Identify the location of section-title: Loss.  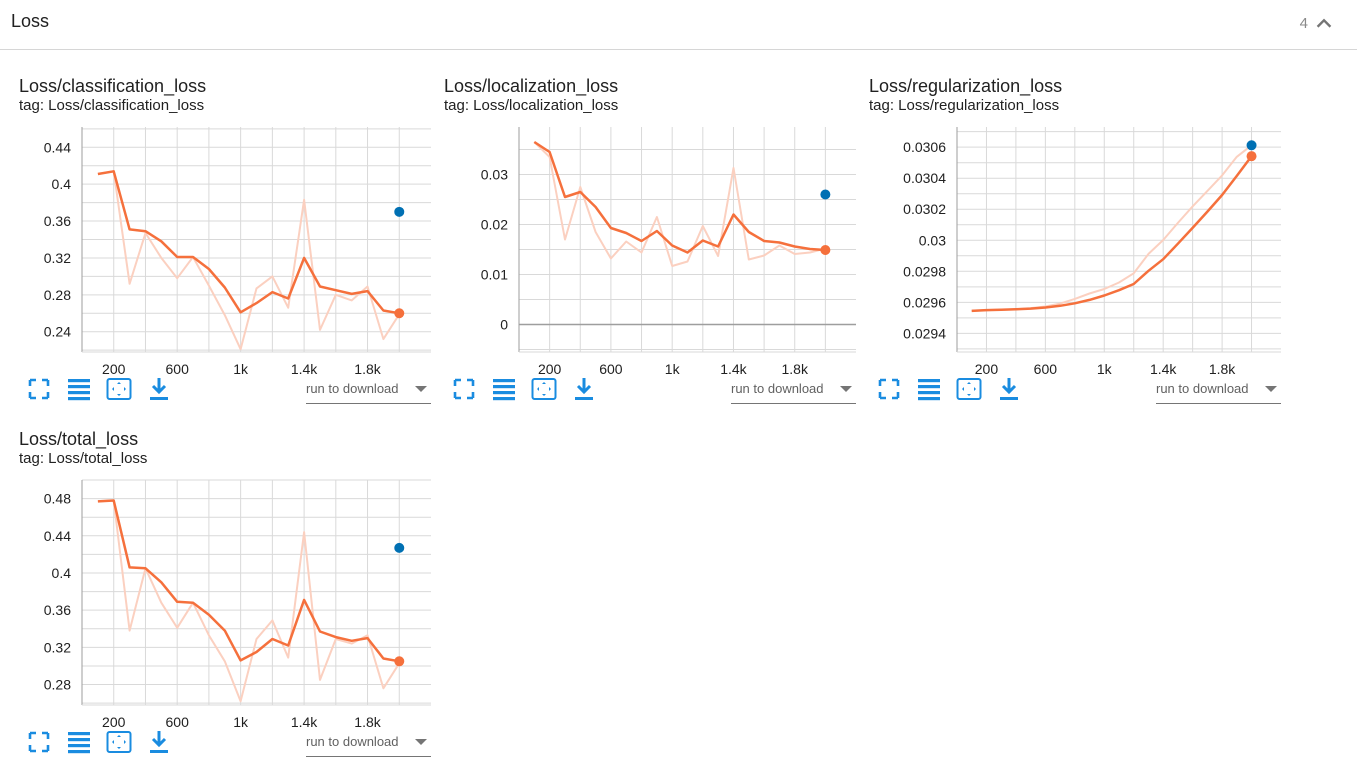
(30, 21).